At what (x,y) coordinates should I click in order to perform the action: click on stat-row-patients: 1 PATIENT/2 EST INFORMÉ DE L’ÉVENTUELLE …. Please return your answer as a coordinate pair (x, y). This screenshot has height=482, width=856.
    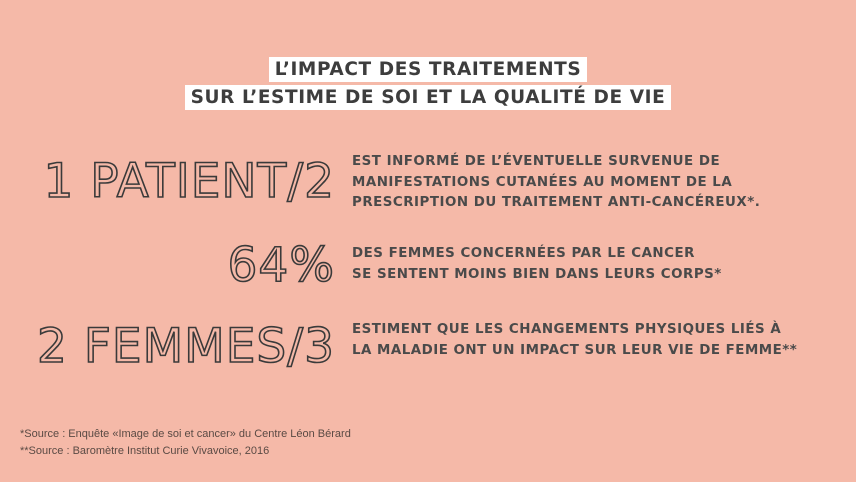
    Looking at the image, I should click on (428, 182).